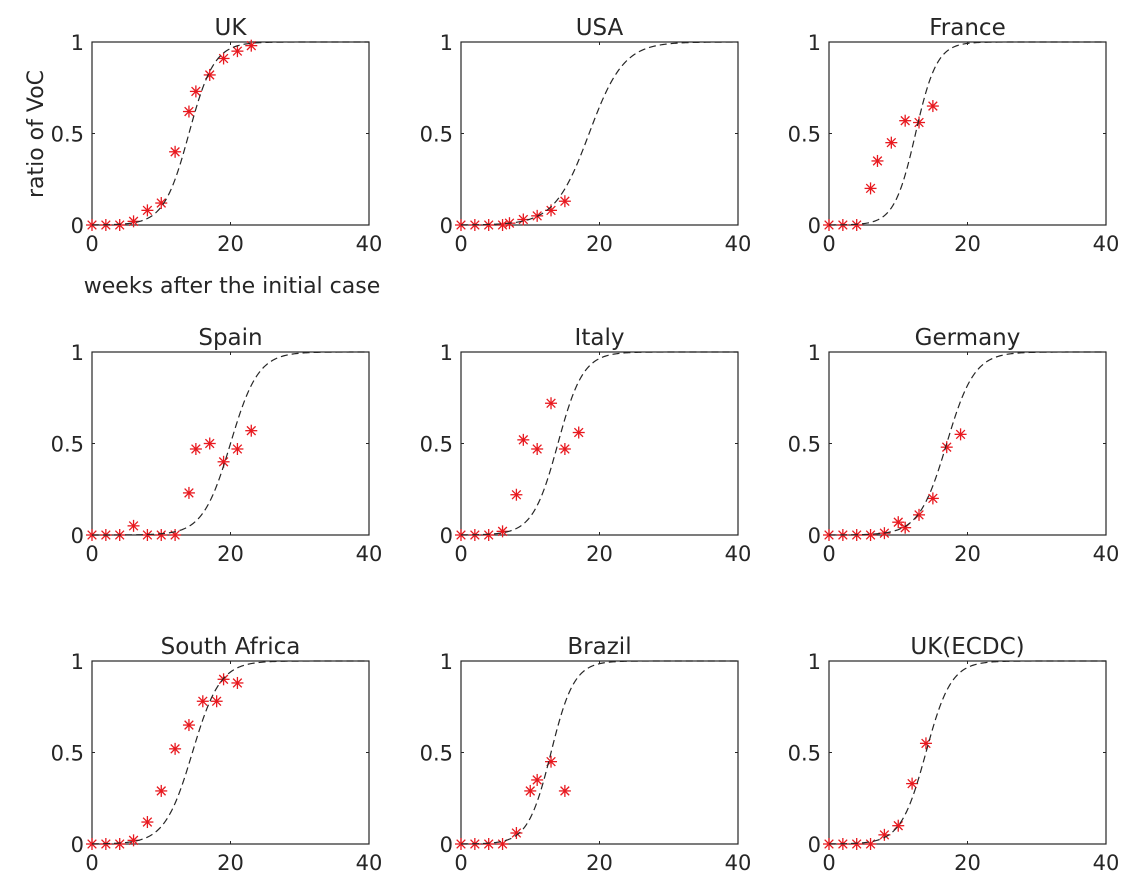 The width and height of the screenshot is (1126, 879). What do you see at coordinates (968, 338) in the screenshot?
I see `subplot-title: Germany` at bounding box center [968, 338].